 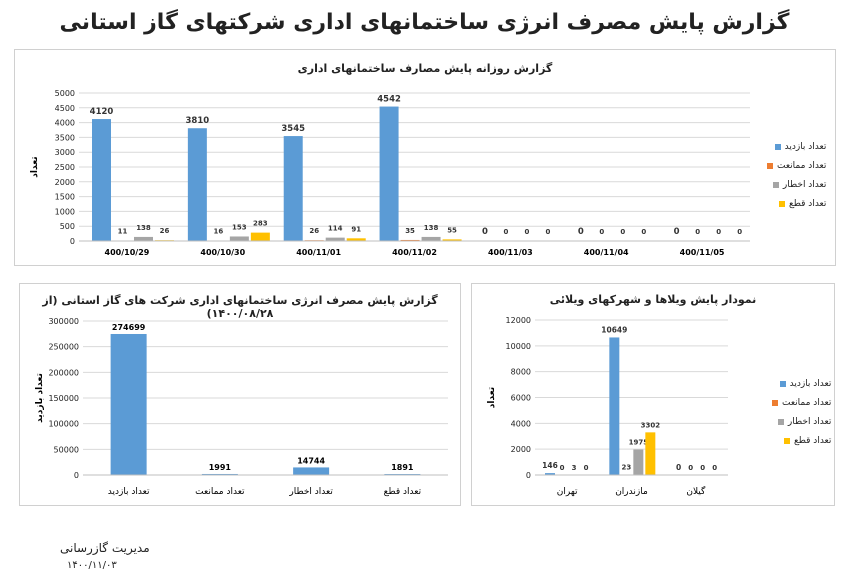 I want to click on y-axis-label: تعداد بازدید, so click(x=40, y=398).